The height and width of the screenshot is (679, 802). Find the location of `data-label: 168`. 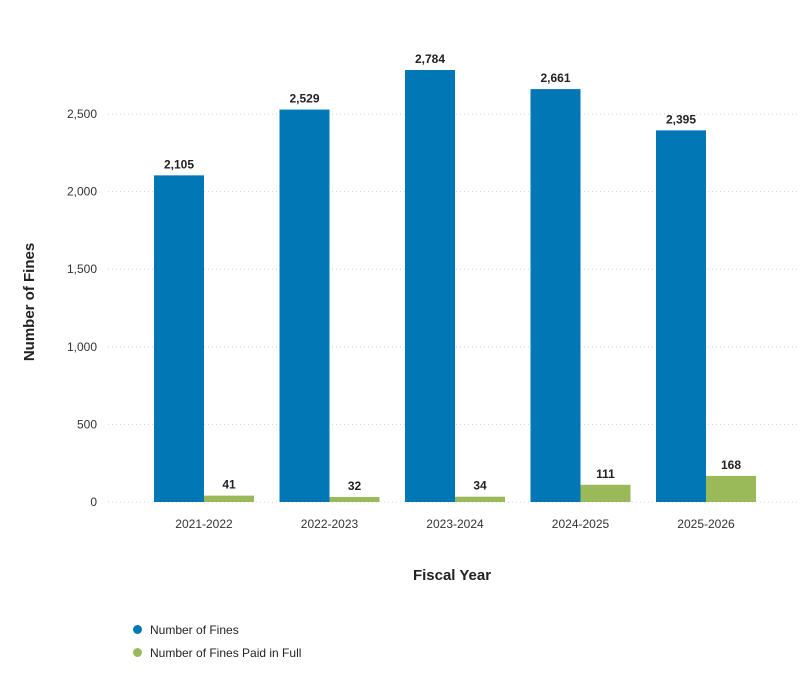

data-label: 168 is located at coordinates (731, 465).